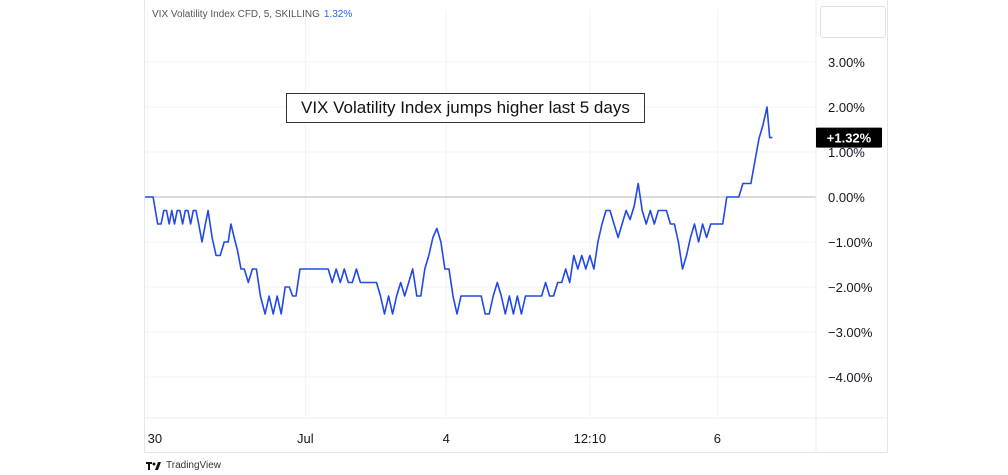 This screenshot has height=475, width=1008. What do you see at coordinates (194, 465) in the screenshot?
I see `brand-name: TradingView` at bounding box center [194, 465].